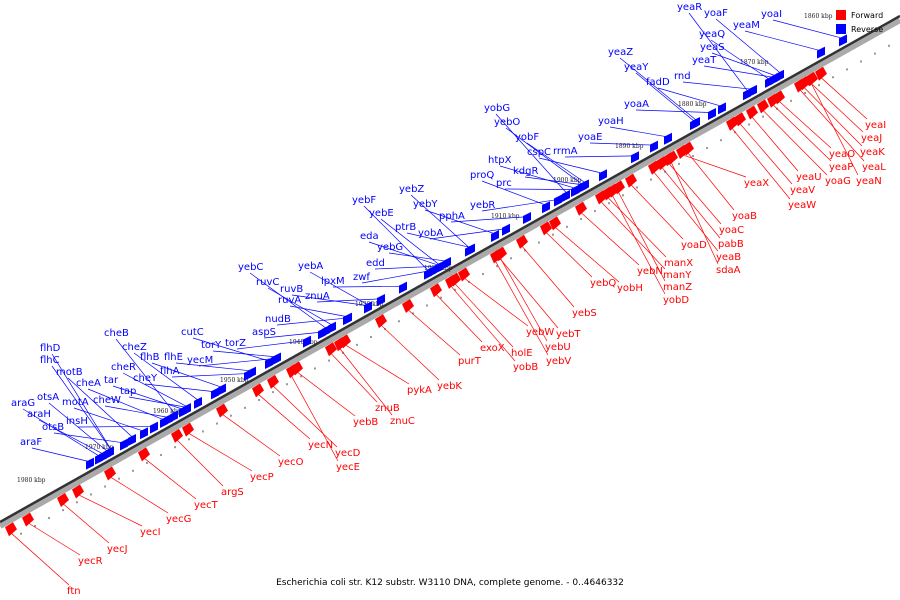  I want to click on reverse-gene: cheW, so click(133, 410).